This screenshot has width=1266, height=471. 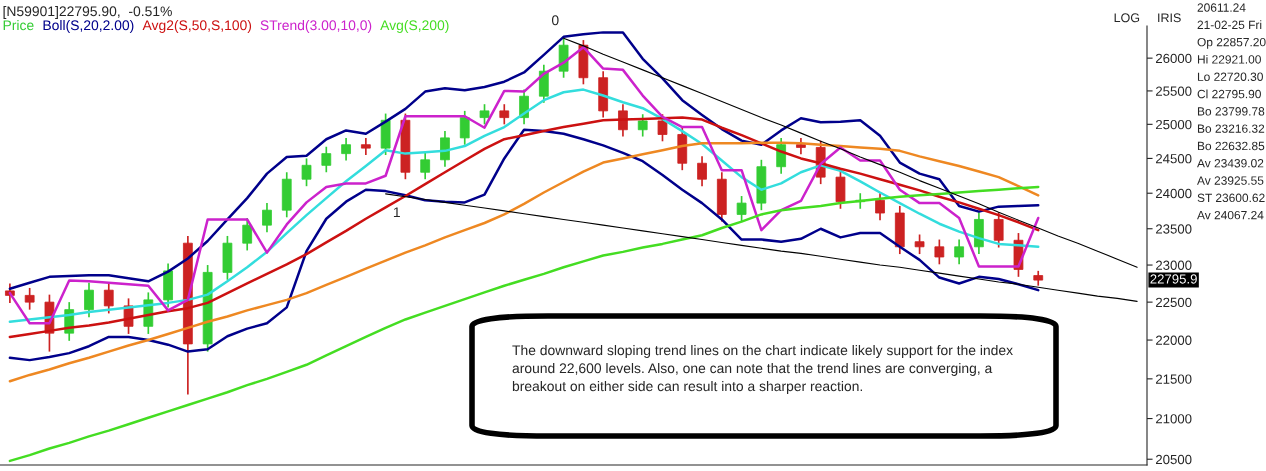 What do you see at coordinates (762, 369) in the screenshot?
I see `annotation: The downward sloping trend lines on the chart indicate likely support for the index around 22,600 levels. Also, one can note that the trend lines are converging, a breakout on either side can result into a sharper reaction.` at bounding box center [762, 369].